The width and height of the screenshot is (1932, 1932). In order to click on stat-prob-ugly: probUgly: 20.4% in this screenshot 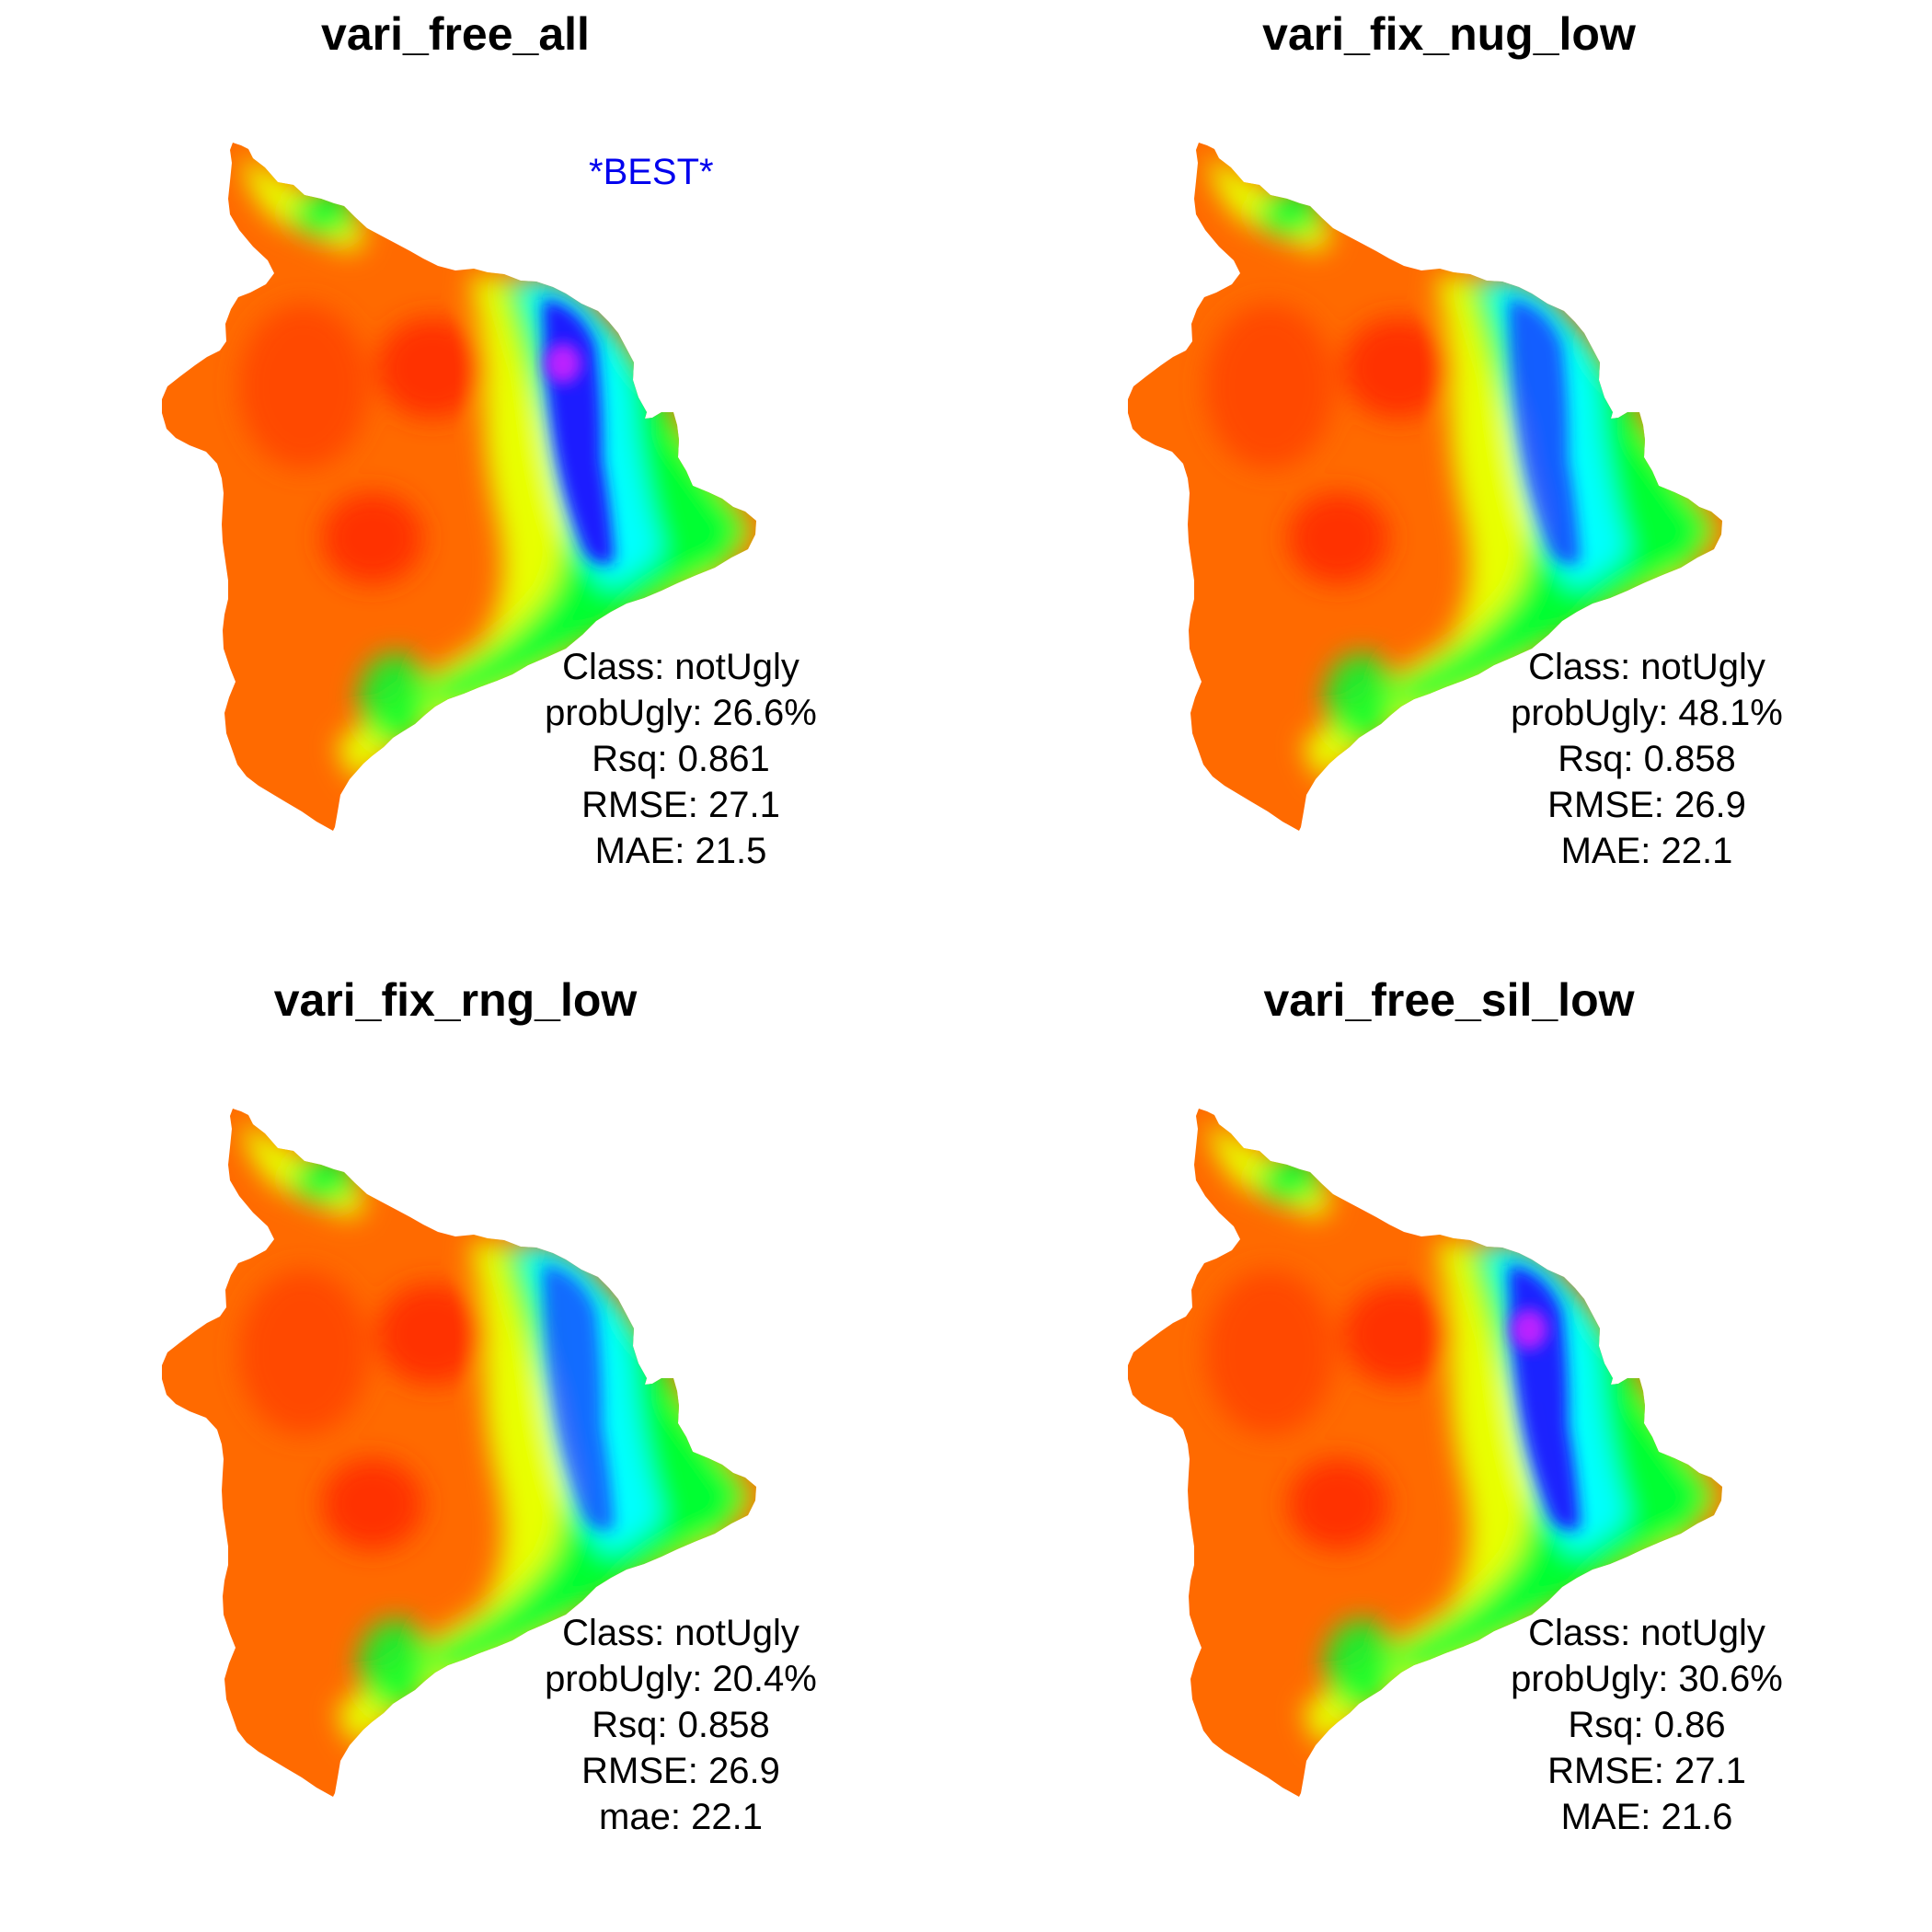, I will do `click(681, 1679)`.